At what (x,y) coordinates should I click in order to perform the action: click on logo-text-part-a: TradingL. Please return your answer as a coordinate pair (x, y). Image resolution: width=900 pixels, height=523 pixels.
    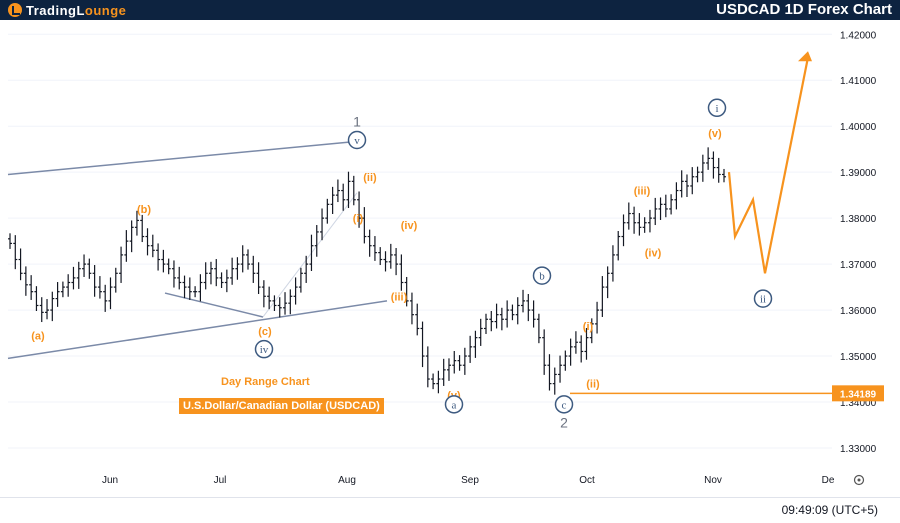
    Looking at the image, I should click on (55, 10).